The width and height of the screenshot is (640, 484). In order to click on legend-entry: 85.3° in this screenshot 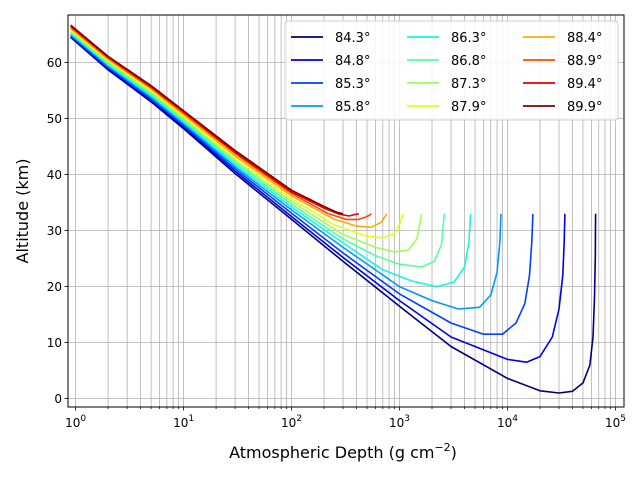, I will do `click(352, 84)`.